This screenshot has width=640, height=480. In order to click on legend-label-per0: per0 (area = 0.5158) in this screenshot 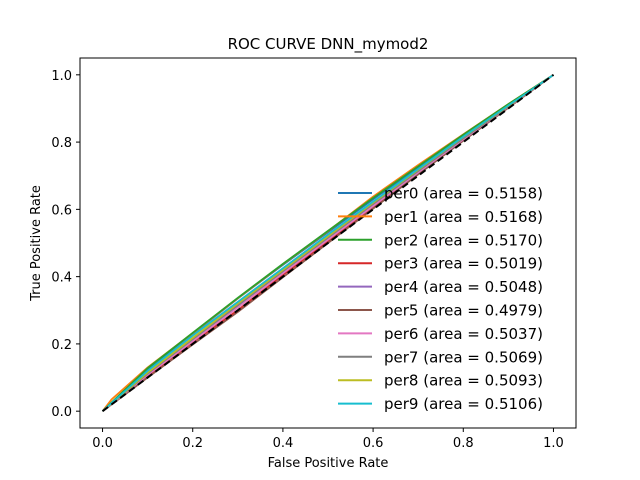, I will do `click(463, 194)`.